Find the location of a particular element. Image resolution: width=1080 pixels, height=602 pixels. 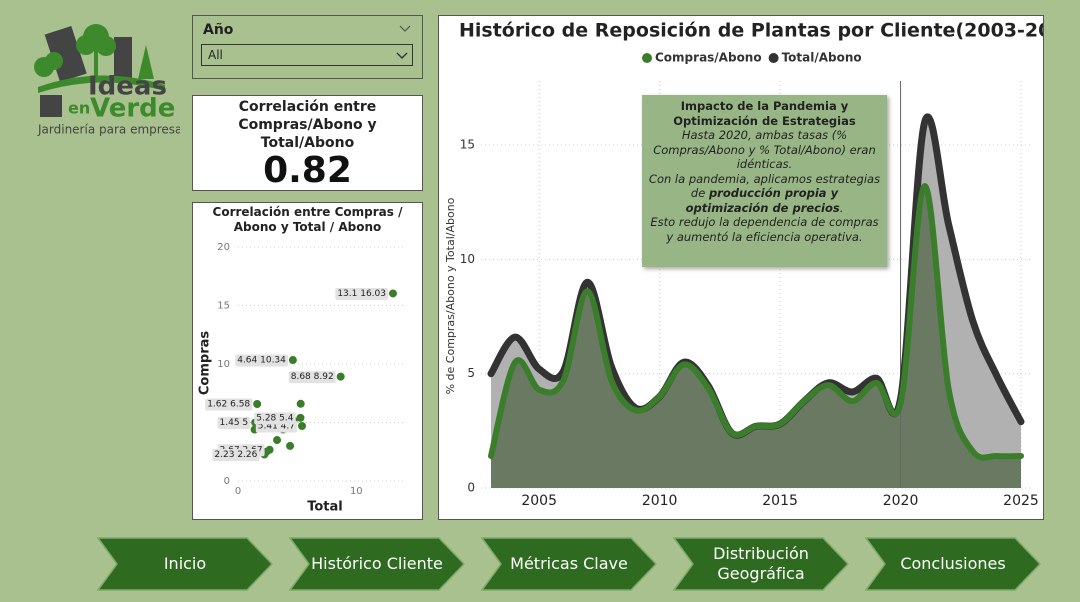

logo: Ideas en Verde Jardinería para empresas is located at coordinates (107, 80).